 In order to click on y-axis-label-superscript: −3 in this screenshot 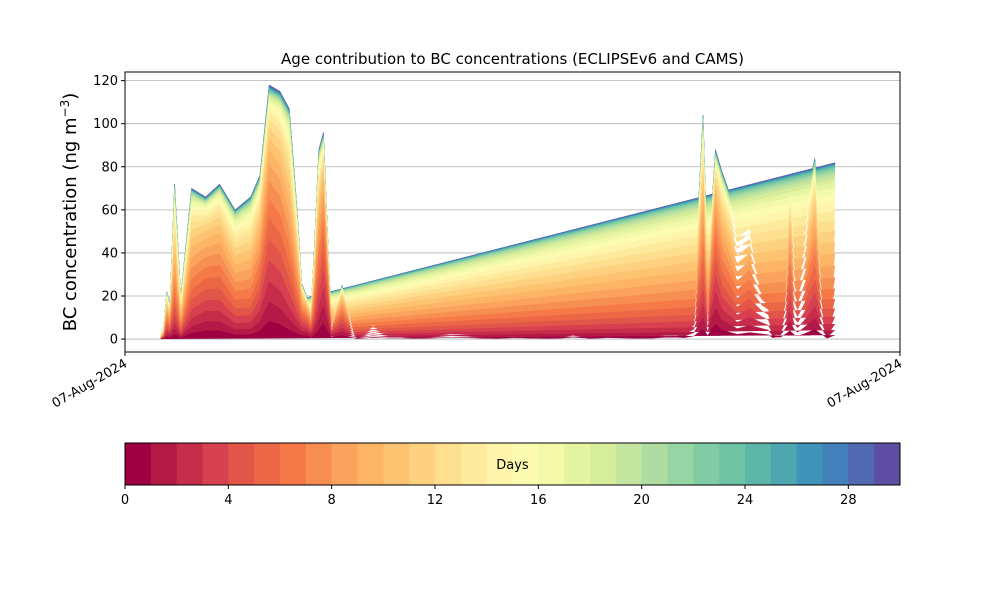, I will do `click(65, 109)`.